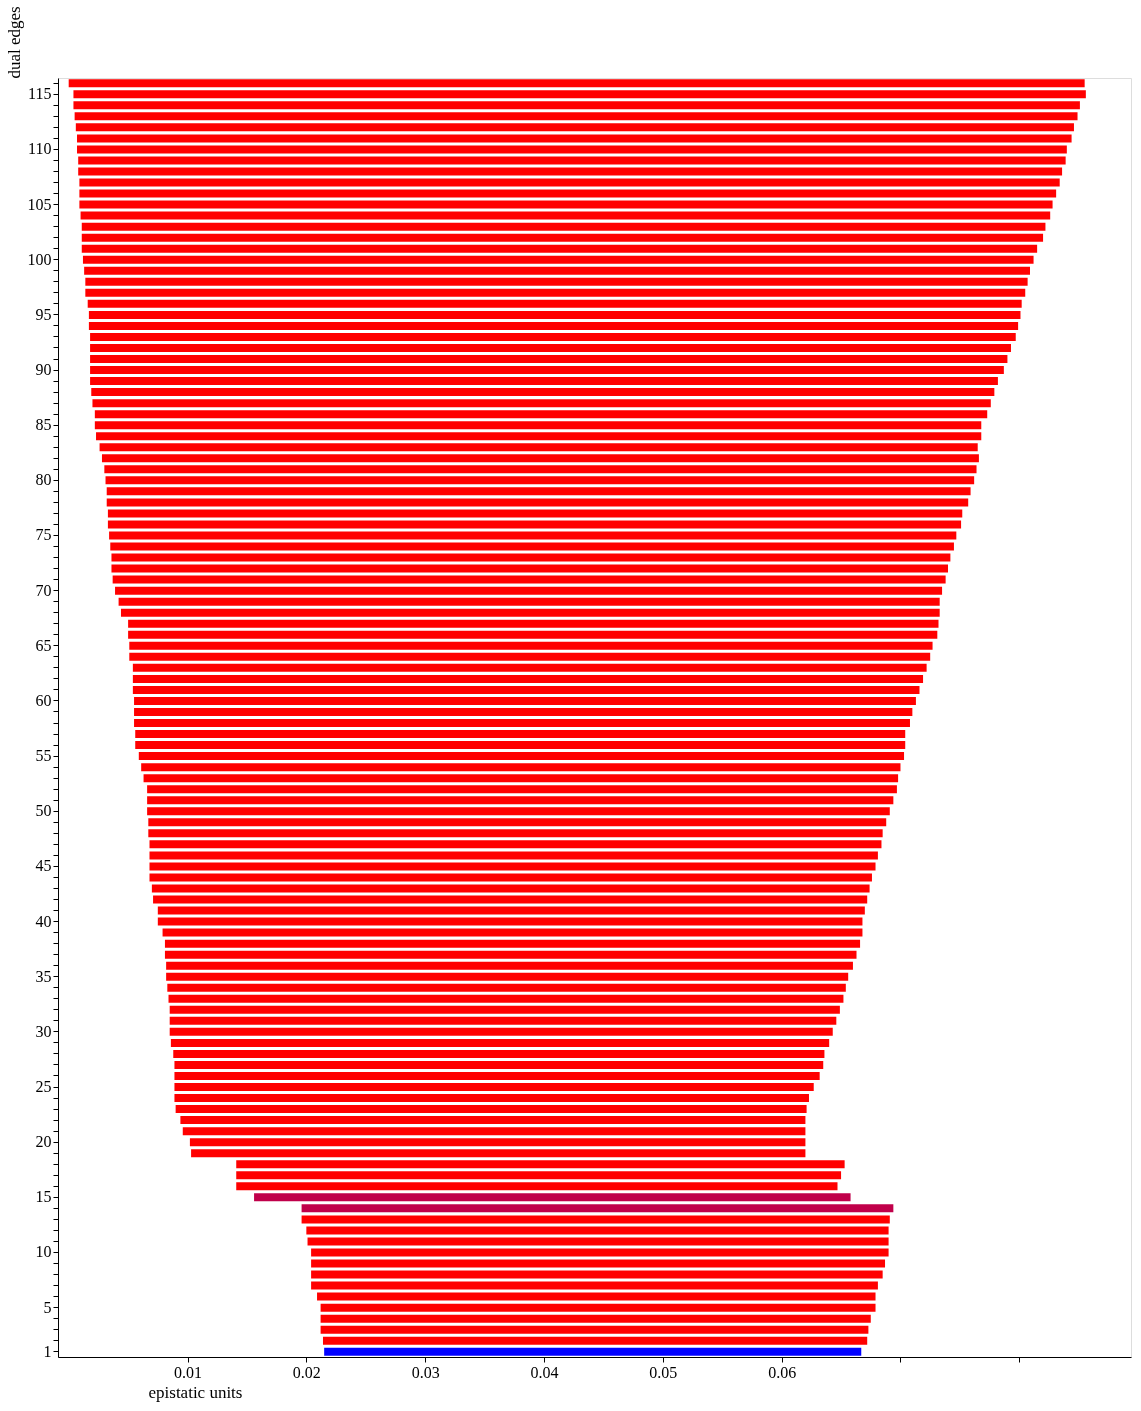  Describe the element at coordinates (43, 480) in the screenshot. I see `y-tick-label: 80` at that location.